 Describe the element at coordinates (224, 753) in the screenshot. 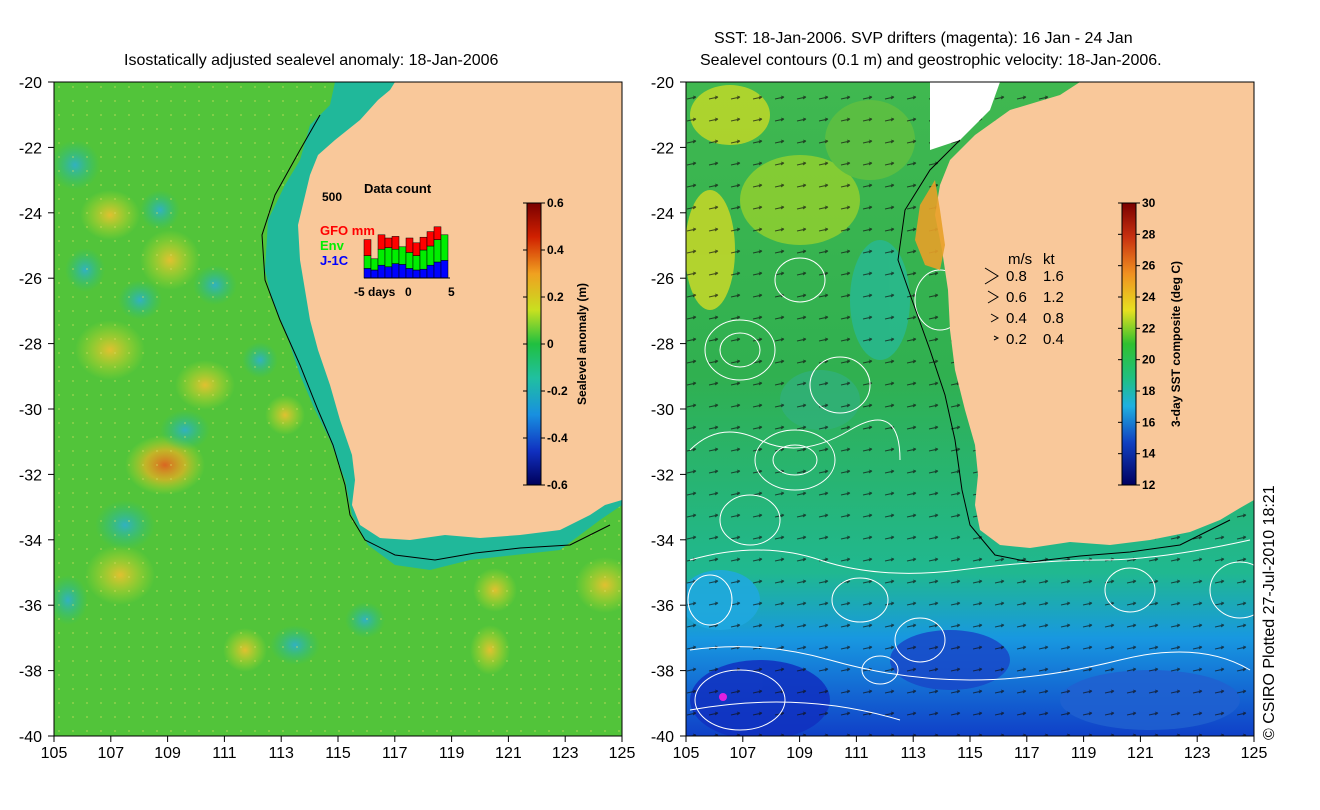

I see `left-x-tick-label: 111` at that location.